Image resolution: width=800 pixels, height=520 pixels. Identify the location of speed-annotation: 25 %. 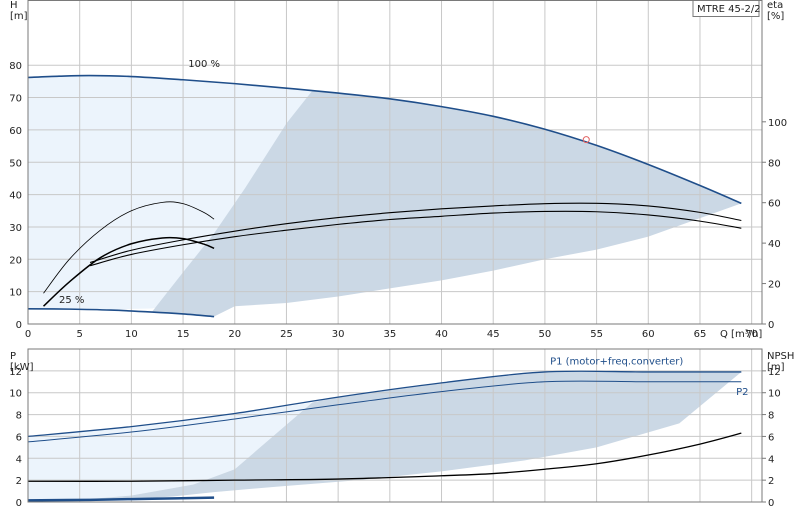
(71, 300).